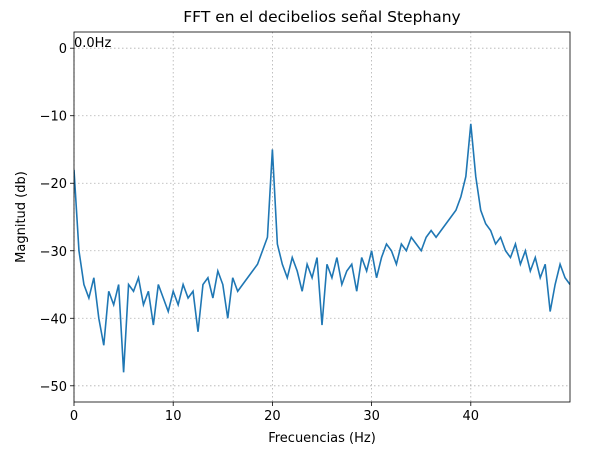  What do you see at coordinates (371, 416) in the screenshot?
I see `x-tick-label: 30` at bounding box center [371, 416].